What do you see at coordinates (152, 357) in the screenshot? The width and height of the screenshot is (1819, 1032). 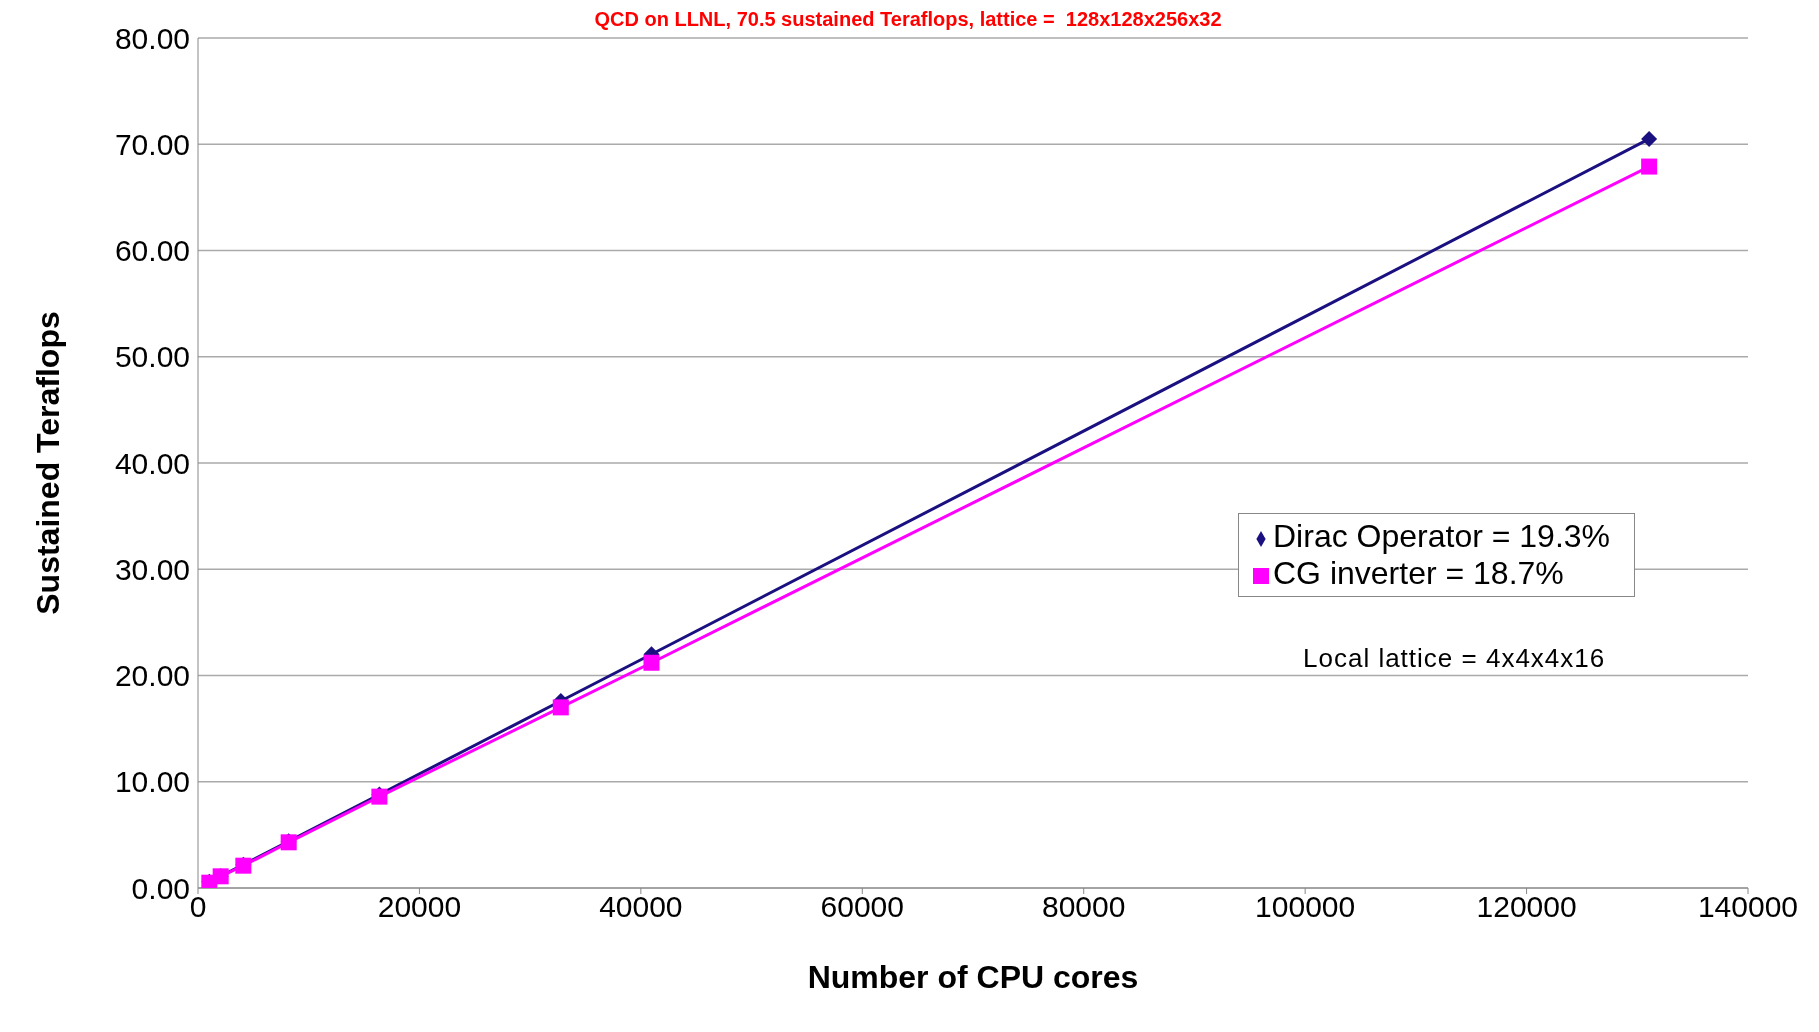 I see `y-tick-label: 50.00` at bounding box center [152, 357].